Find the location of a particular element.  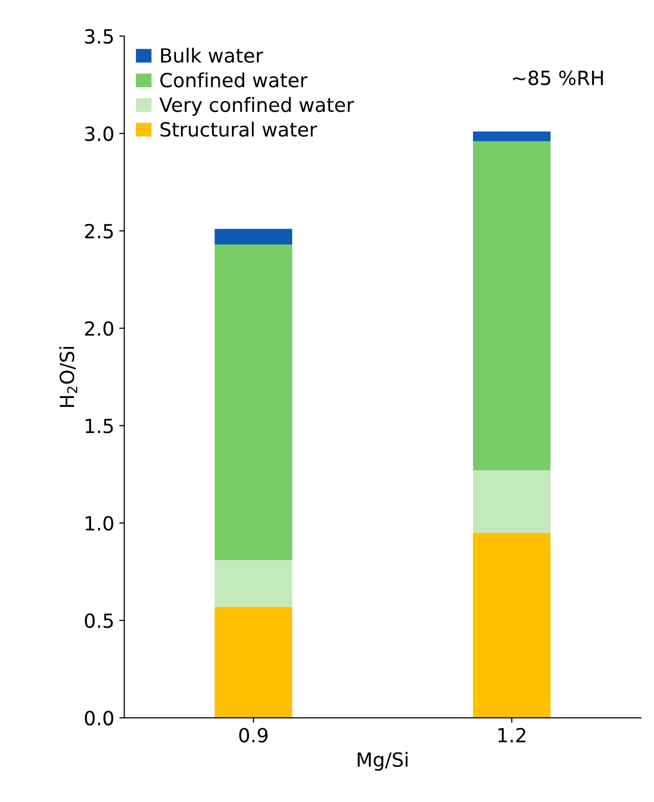

x-axis-title: Mg/Si is located at coordinates (383, 761).